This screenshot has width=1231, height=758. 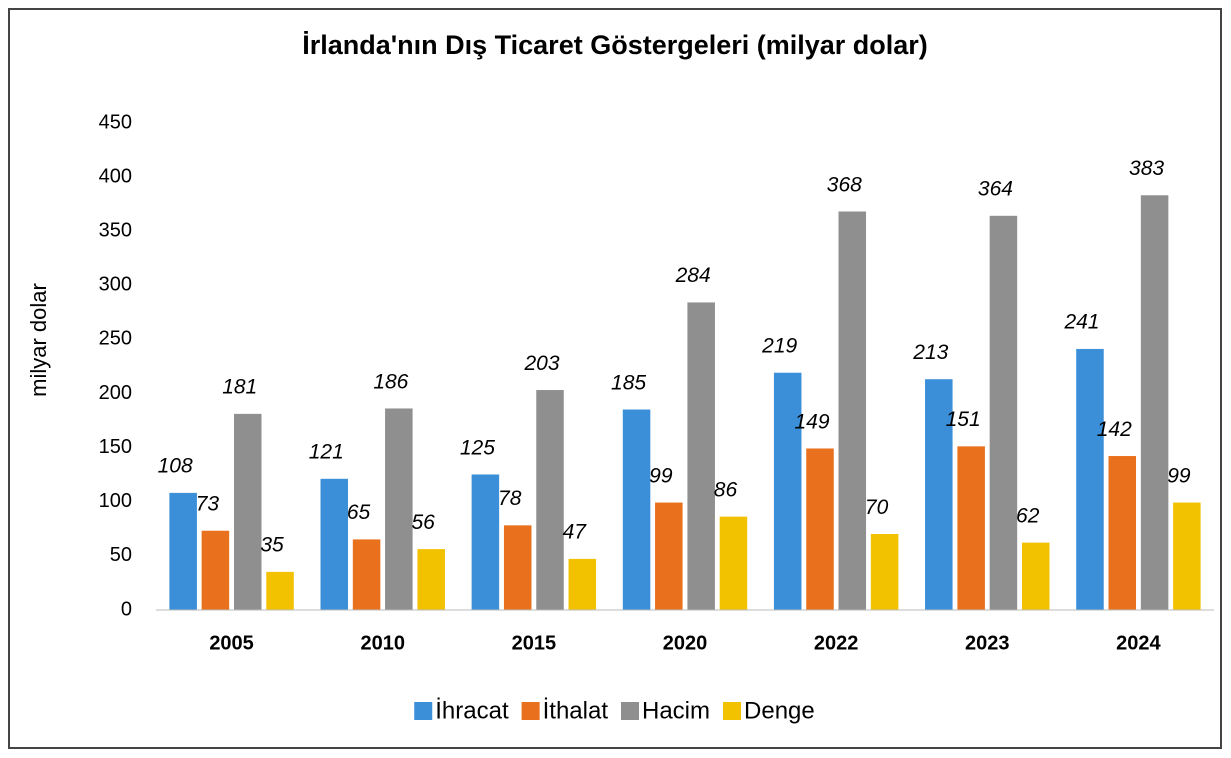 I want to click on data-label: 142, so click(x=1114, y=429).